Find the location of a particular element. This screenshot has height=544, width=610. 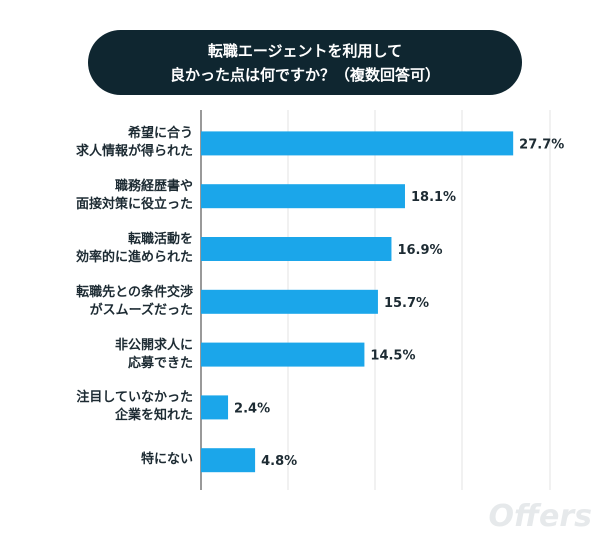

value-label: 4.8% is located at coordinates (279, 461).